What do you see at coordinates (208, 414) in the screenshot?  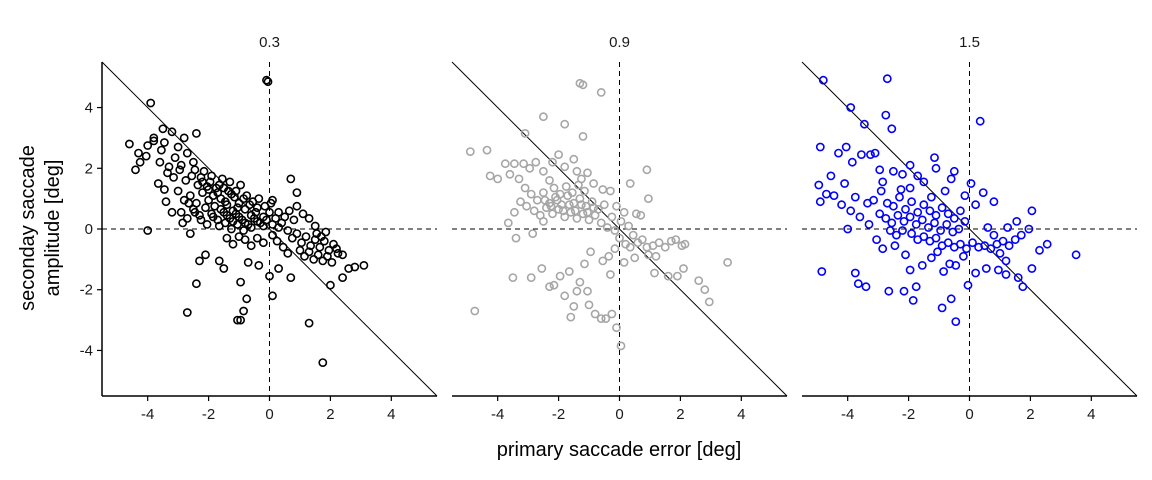 I see `x-tick-label: -2` at bounding box center [208, 414].